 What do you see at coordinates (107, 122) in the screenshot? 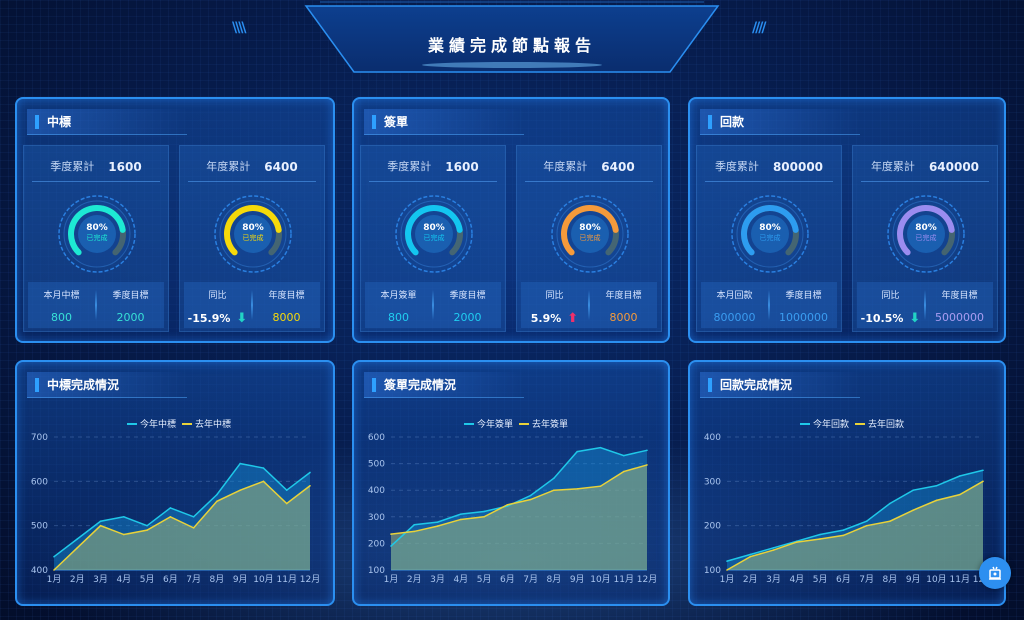
I see `panel-title: 中標` at bounding box center [107, 122].